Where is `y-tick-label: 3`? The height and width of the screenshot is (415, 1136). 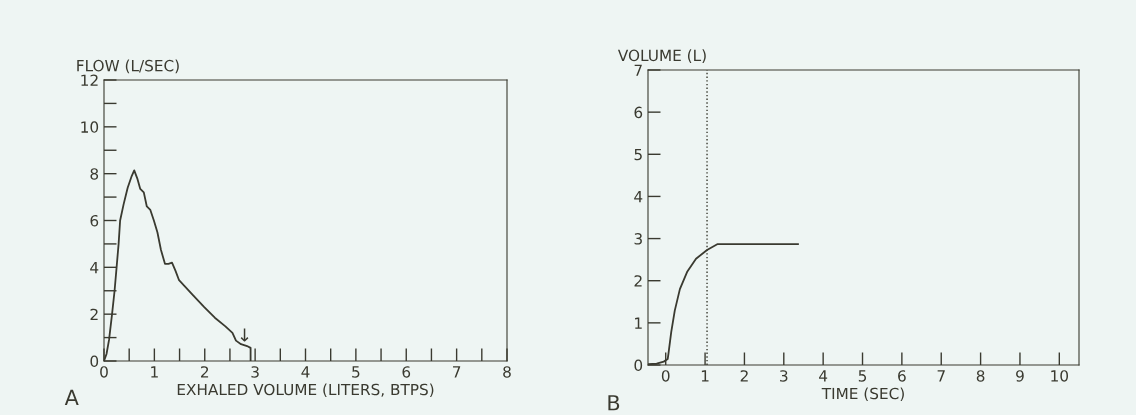 y-tick-label: 3 is located at coordinates (638, 239).